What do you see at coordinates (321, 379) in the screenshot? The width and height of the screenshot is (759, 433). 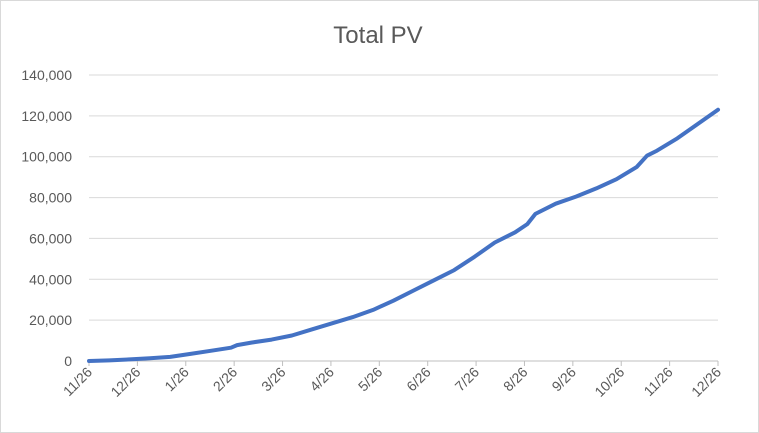 I see `x-tick-label: 4/26` at bounding box center [321, 379].